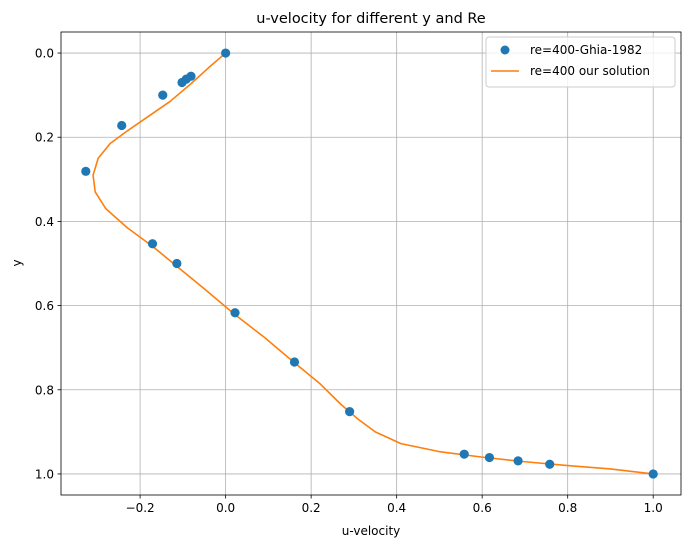  What do you see at coordinates (44, 306) in the screenshot?
I see `y-tick-label: 0.6` at bounding box center [44, 306].